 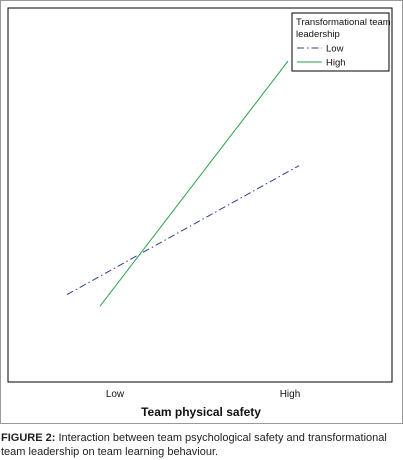 I want to click on caption-label: FIGURE 2:, so click(x=28, y=438).